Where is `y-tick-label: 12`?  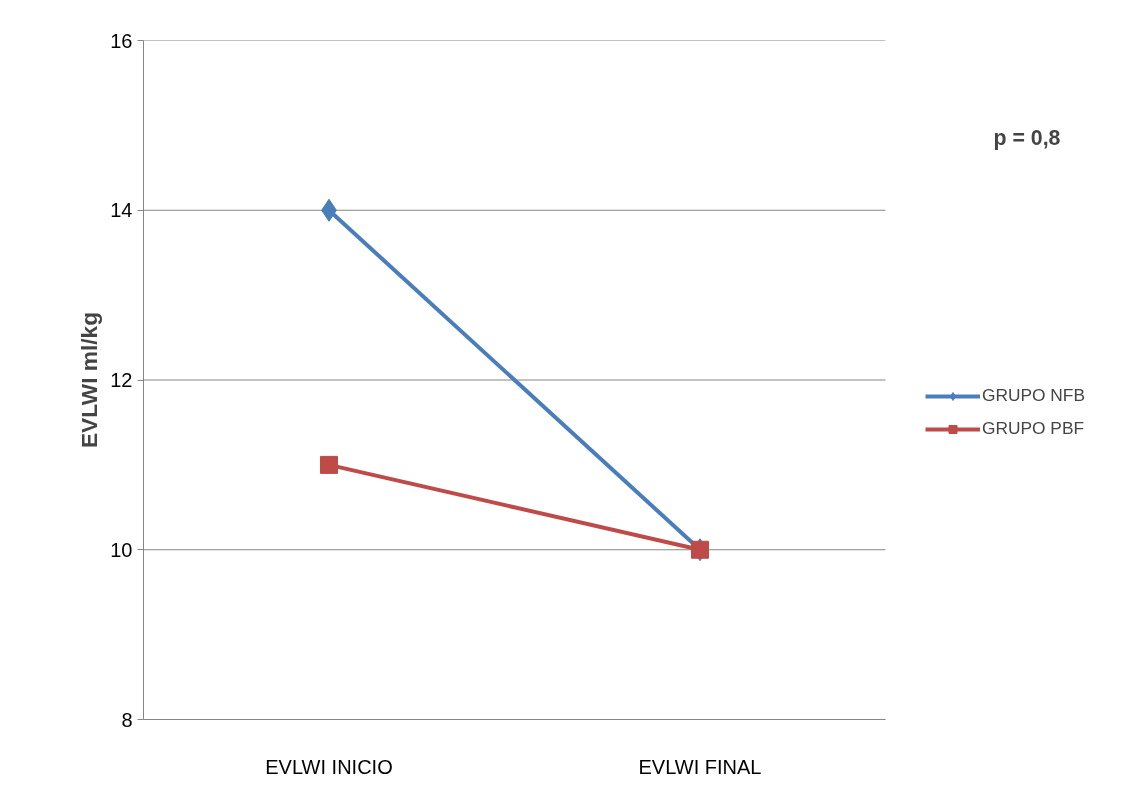
y-tick-label: 12 is located at coordinates (121, 380).